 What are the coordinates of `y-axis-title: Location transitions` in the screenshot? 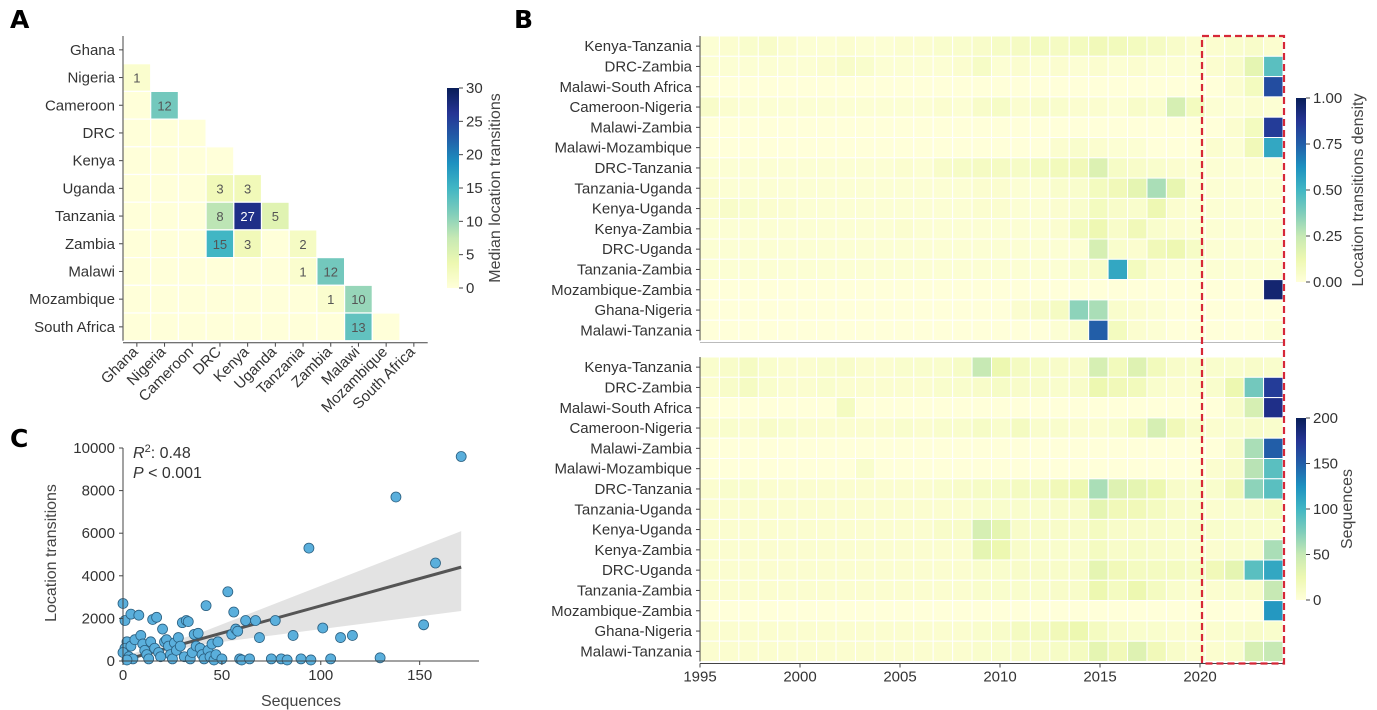 It's located at (51, 553).